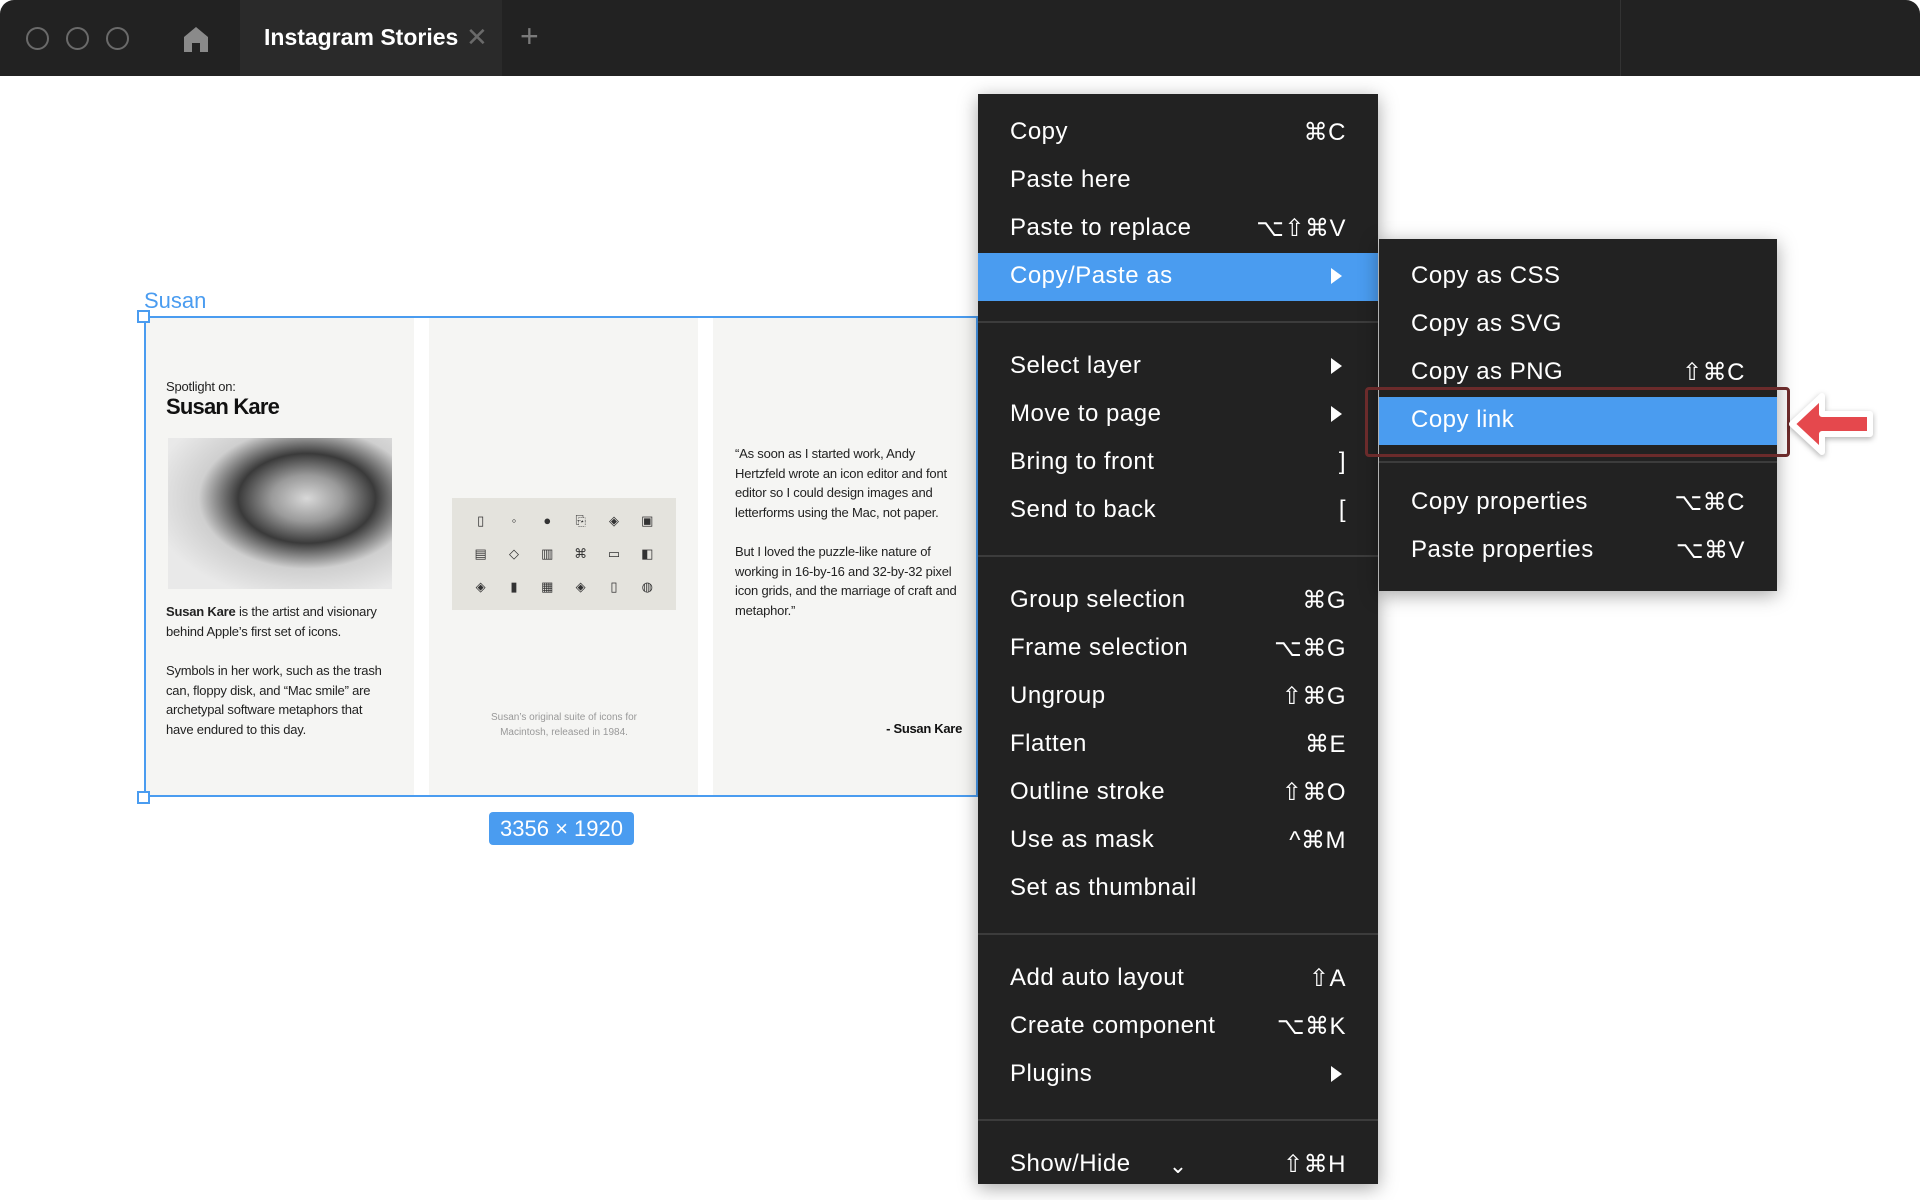  I want to click on menu-item-copy-as-svg: Copy as SVG, so click(1578, 325).